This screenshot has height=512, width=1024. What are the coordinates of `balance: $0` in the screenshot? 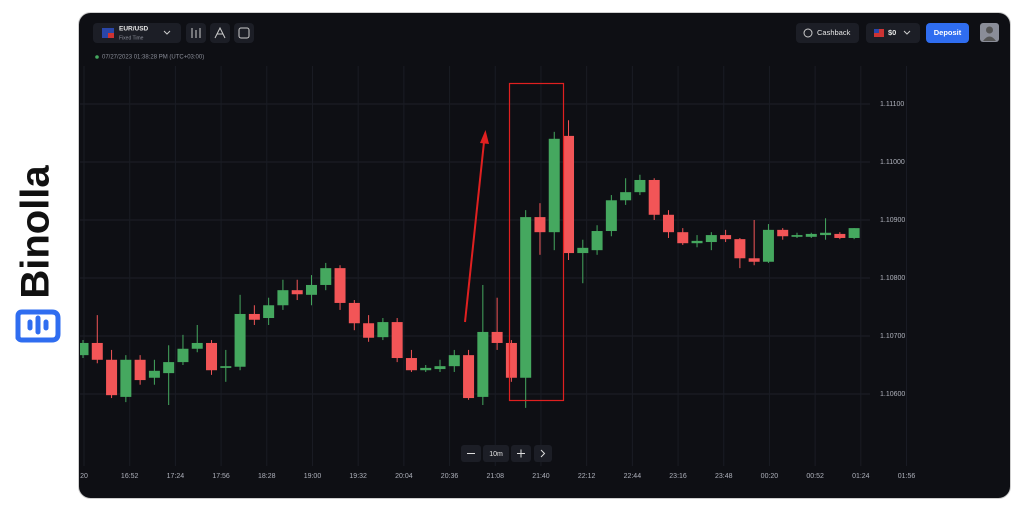 It's located at (892, 32).